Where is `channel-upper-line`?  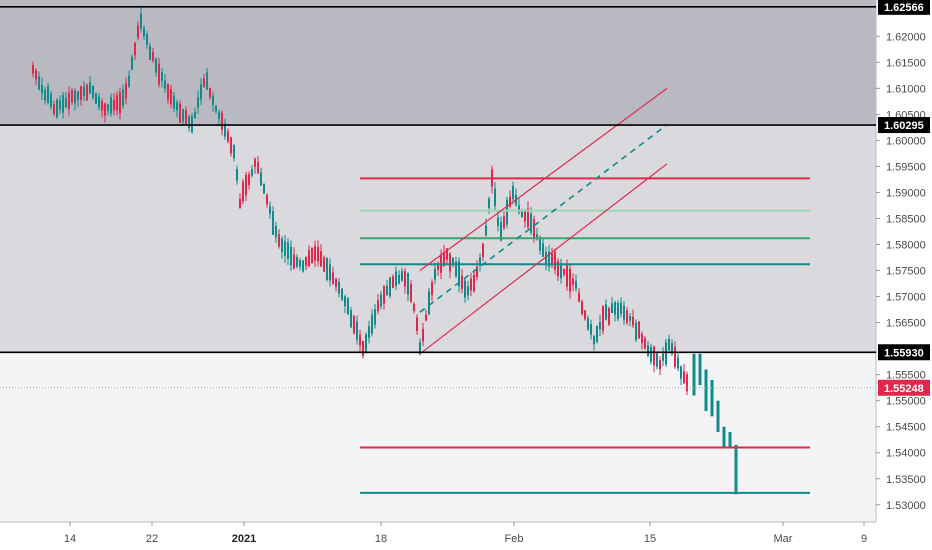
channel-upper-line is located at coordinates (543, 179).